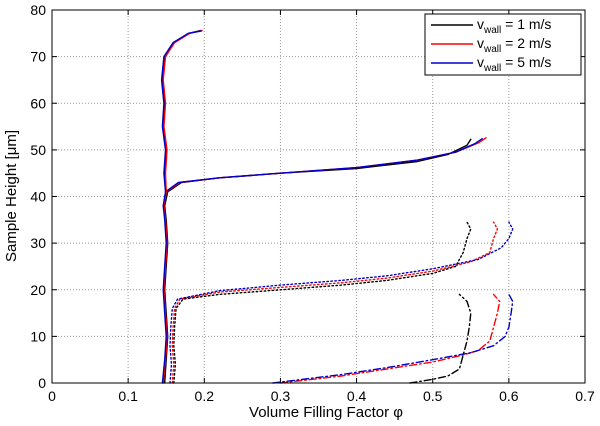  Describe the element at coordinates (128, 396) in the screenshot. I see `x-tick-label: 0.1` at that location.